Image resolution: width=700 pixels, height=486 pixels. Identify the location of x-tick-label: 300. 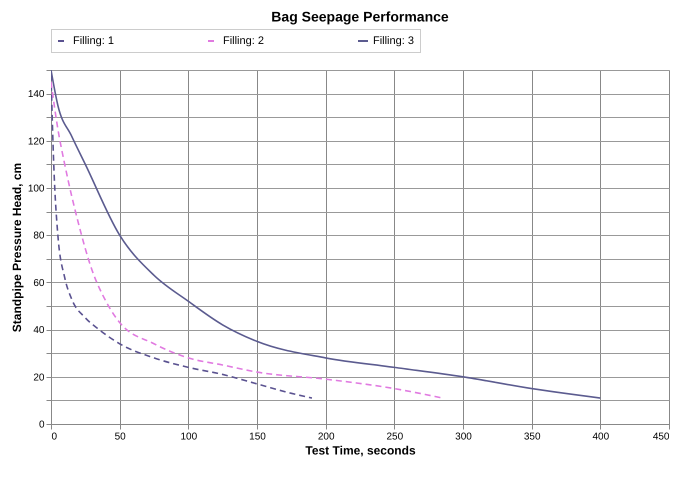
(463, 437).